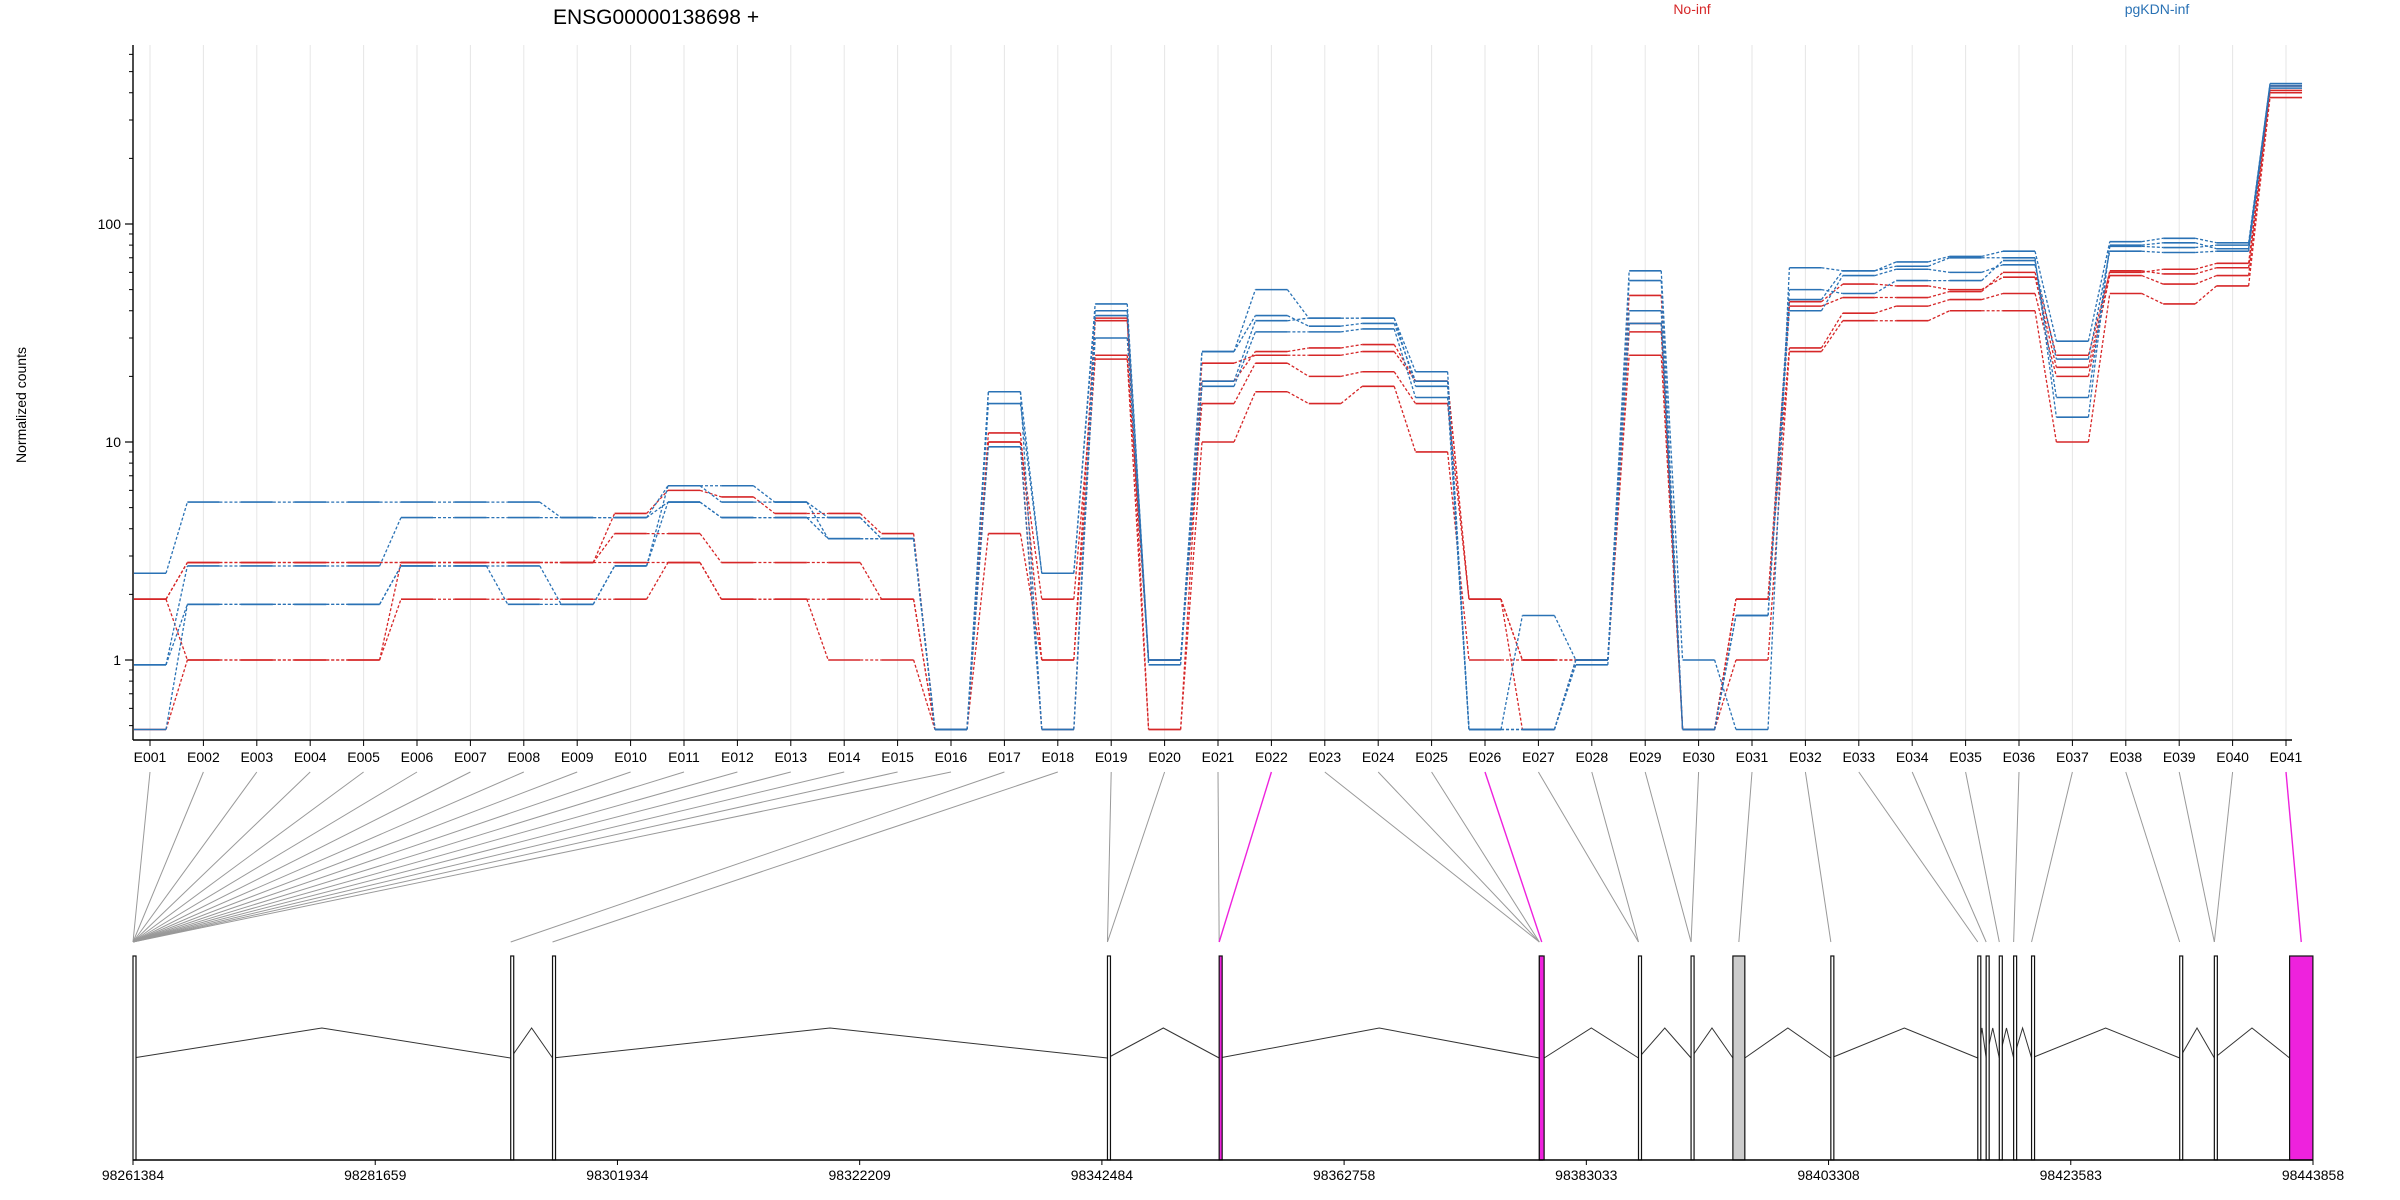 The width and height of the screenshot is (2400, 1200). What do you see at coordinates (554, 1058) in the screenshot?
I see `exon-block-e018` at bounding box center [554, 1058].